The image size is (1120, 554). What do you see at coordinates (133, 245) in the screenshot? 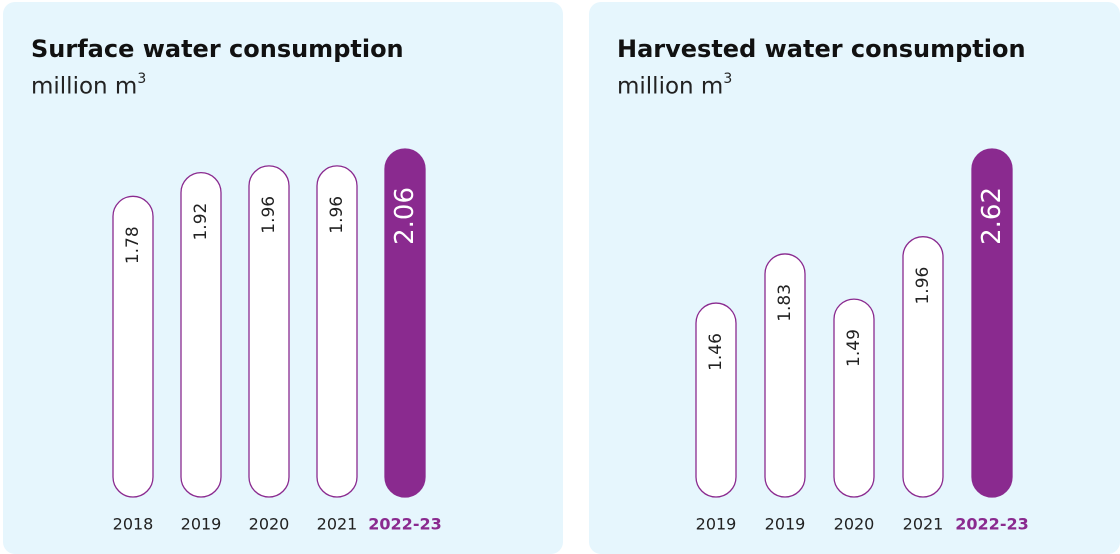
I see `value-label: 1.78` at bounding box center [133, 245].